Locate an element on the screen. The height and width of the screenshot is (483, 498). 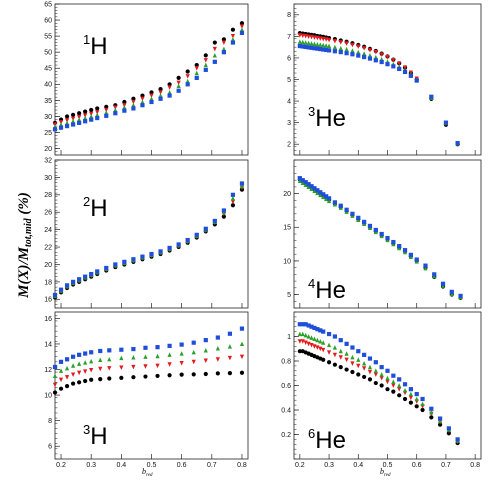
y-tick-label: 20 is located at coordinates (48, 265).